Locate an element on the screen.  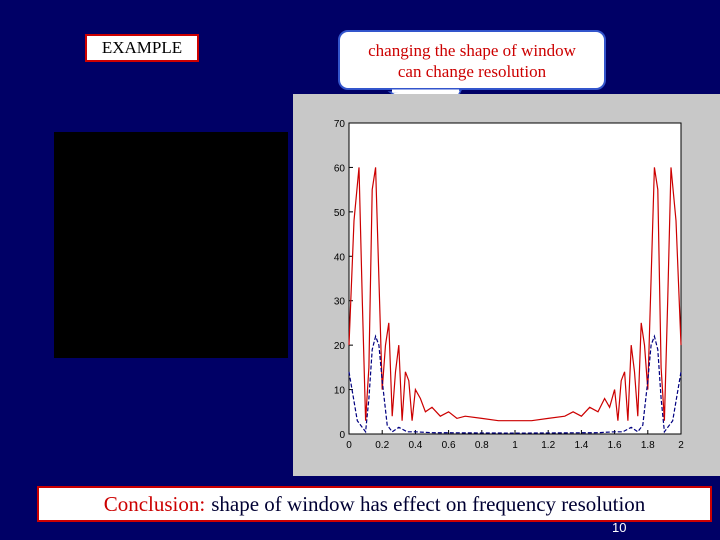
page-number: 10 is located at coordinates (619, 527).